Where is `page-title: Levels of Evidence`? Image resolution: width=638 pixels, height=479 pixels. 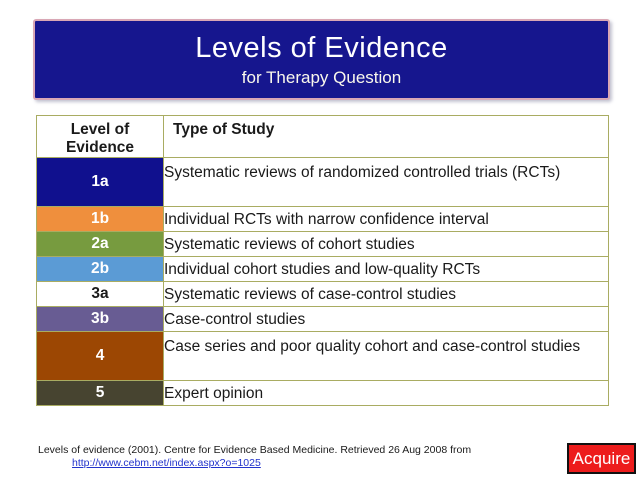
page-title: Levels of Evidence is located at coordinates (321, 47).